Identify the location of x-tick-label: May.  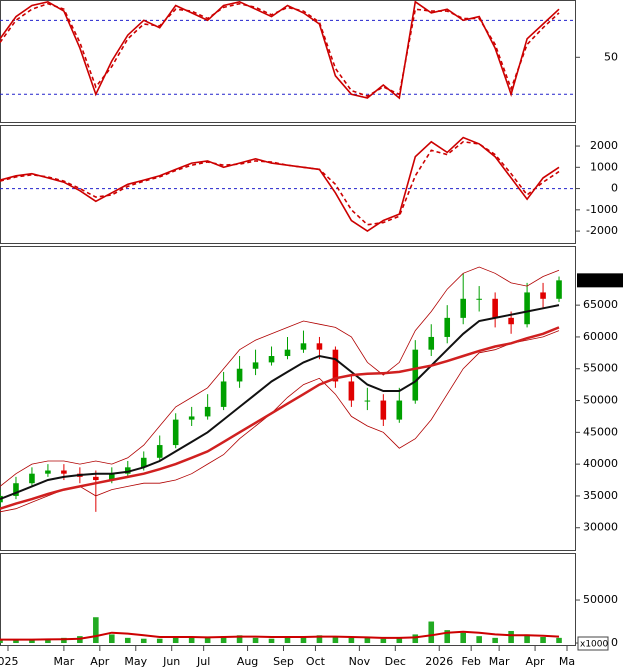
(135, 661).